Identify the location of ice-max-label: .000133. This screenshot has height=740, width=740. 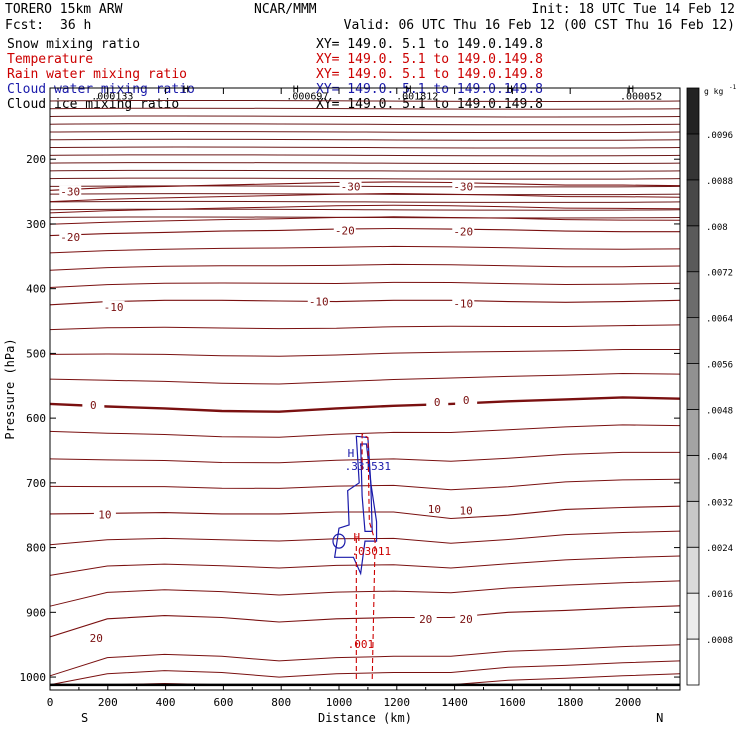
(112, 97).